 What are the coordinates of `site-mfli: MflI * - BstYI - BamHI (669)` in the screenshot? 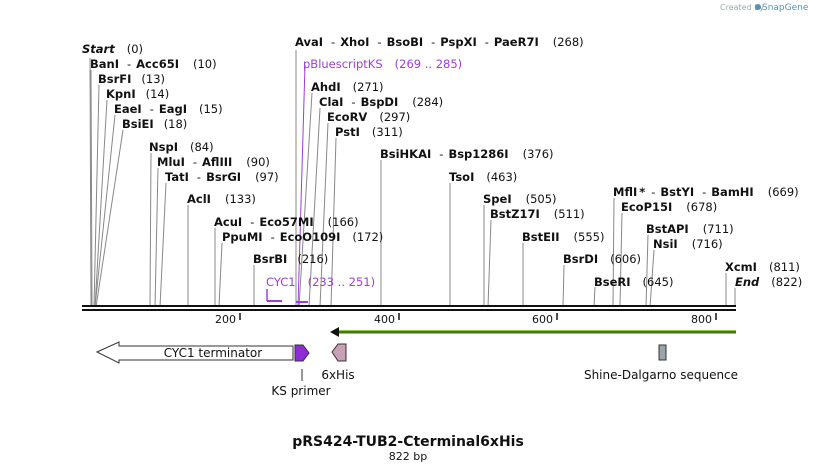 It's located at (706, 192).